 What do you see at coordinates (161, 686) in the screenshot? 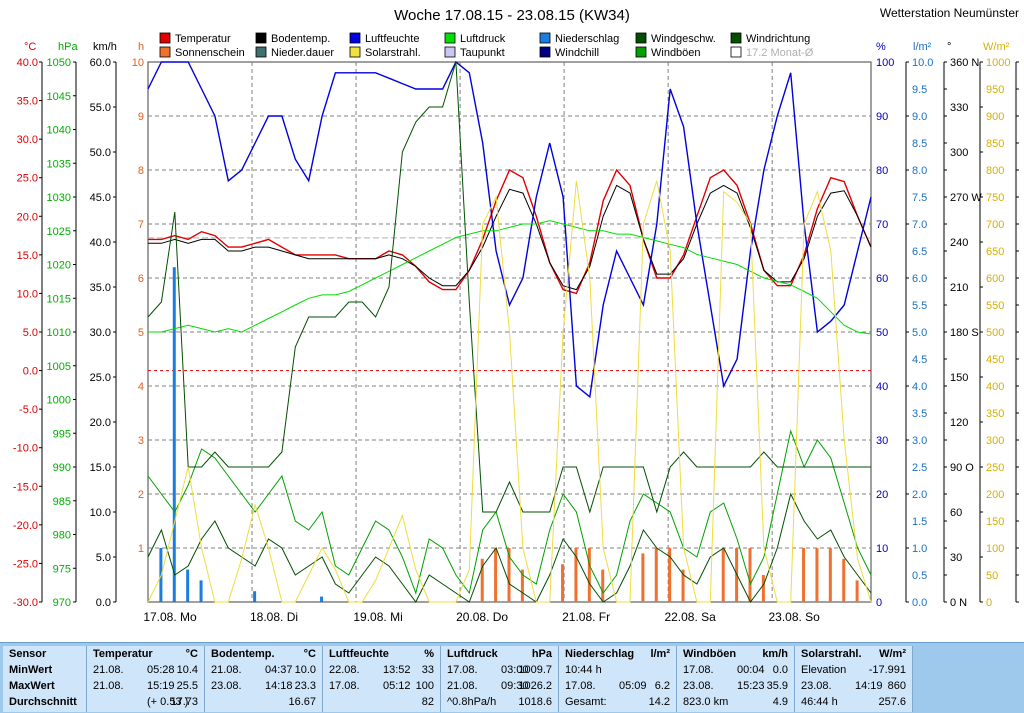
I see `stats-cell: 15:19` at bounding box center [161, 686].